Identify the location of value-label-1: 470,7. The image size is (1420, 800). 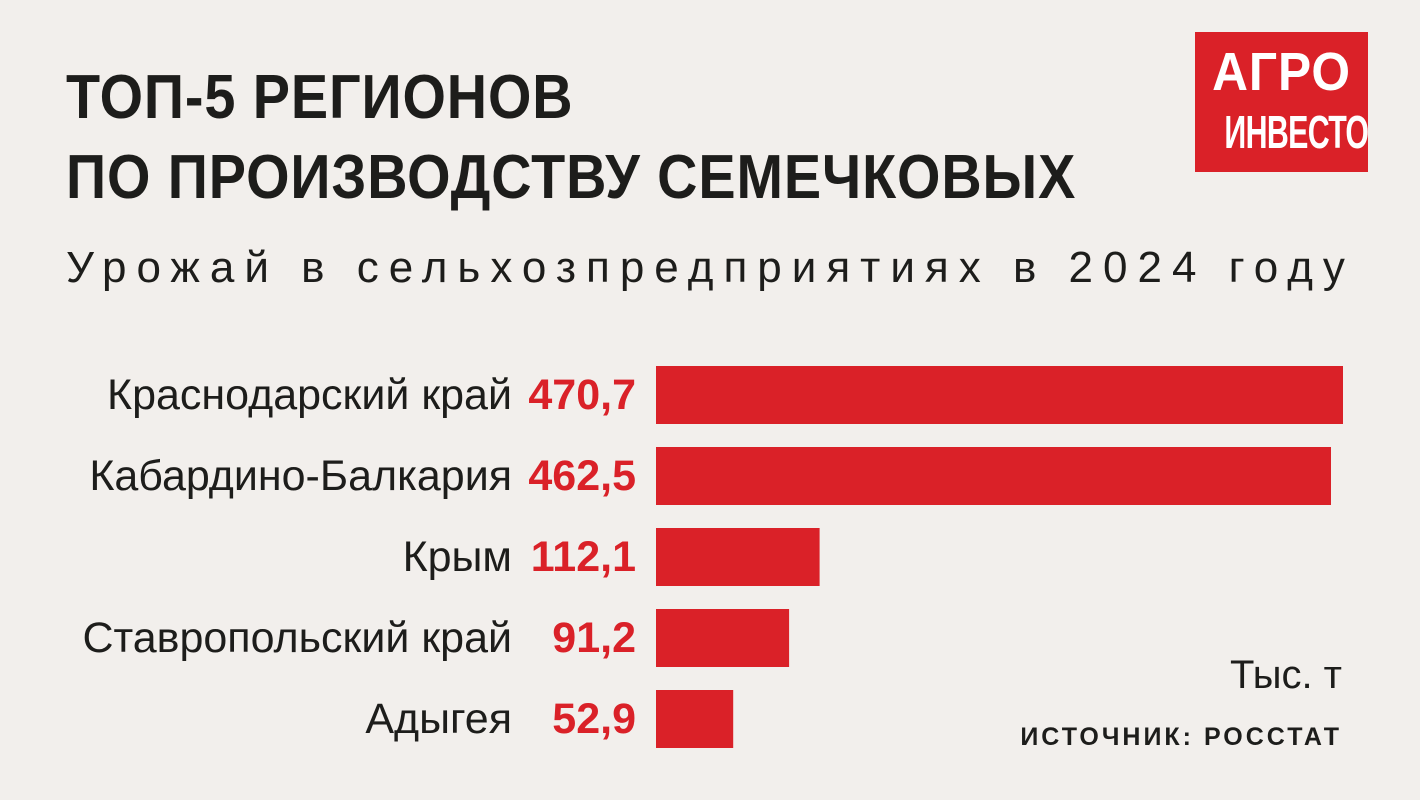
(582, 395).